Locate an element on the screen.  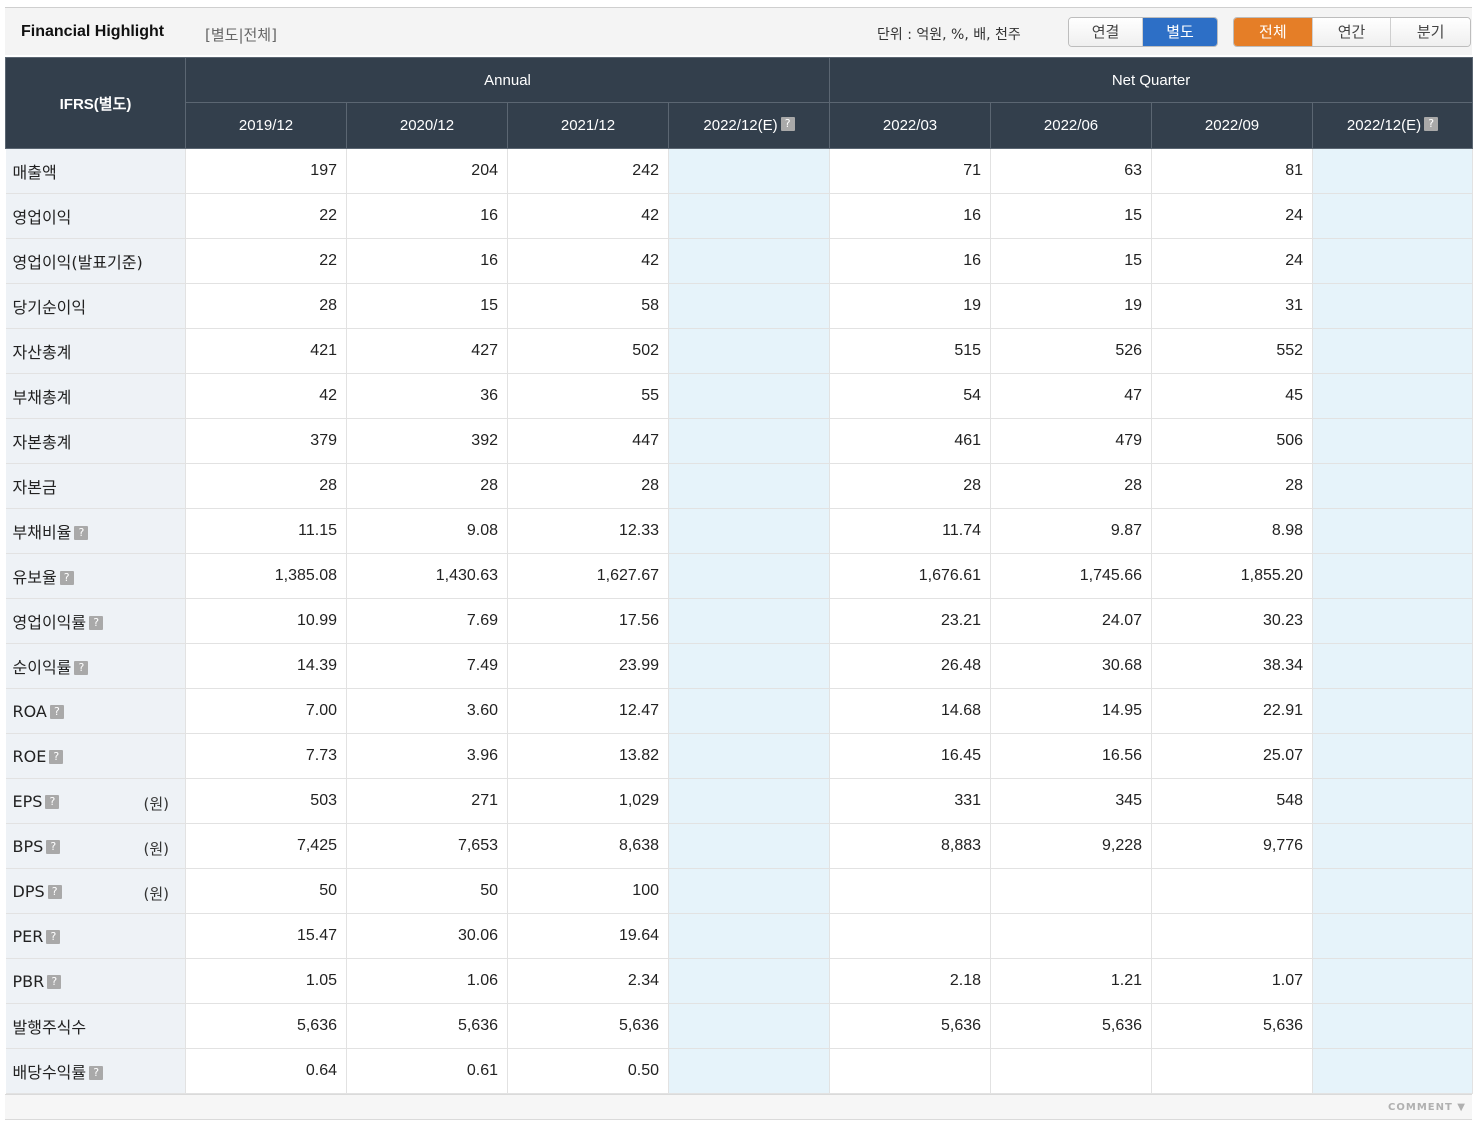
period-header: 2022/12(E)? is located at coordinates (749, 125).